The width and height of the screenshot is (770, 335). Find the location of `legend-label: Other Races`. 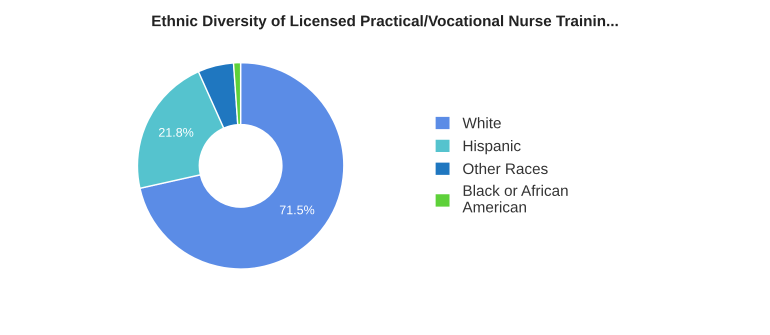

legend-label: Other Races is located at coordinates (505, 168).